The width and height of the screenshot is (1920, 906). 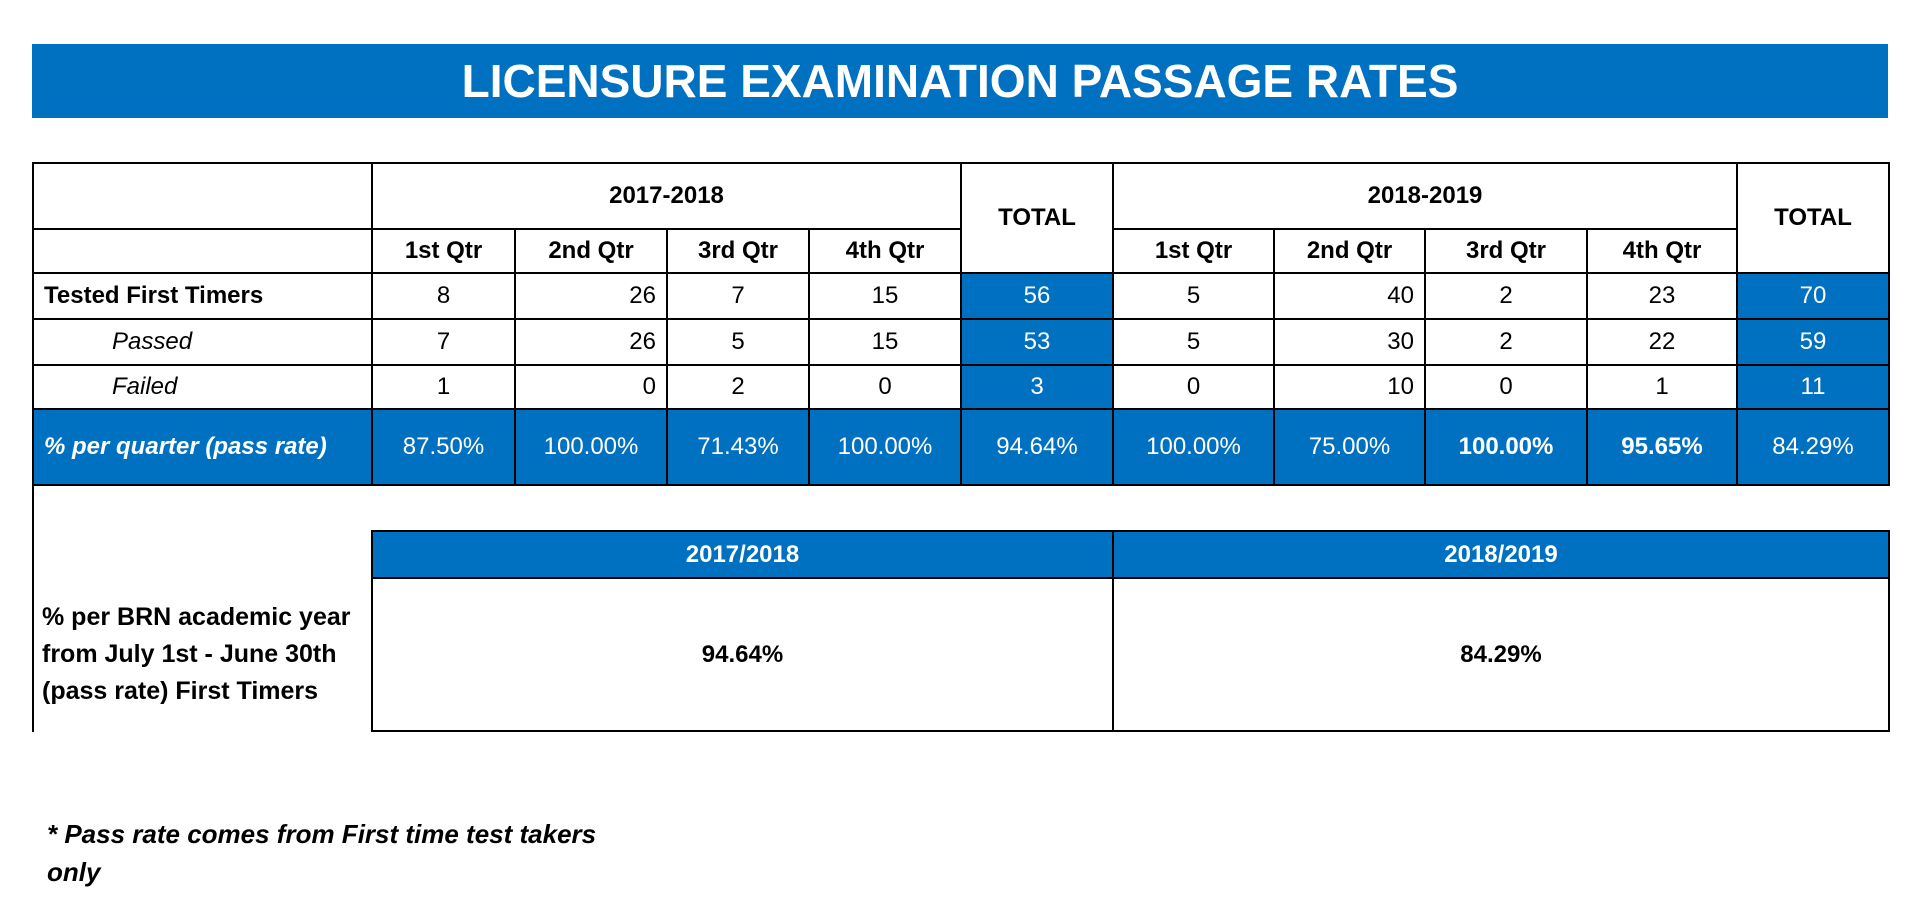 I want to click on summary-header: 2017/2018, so click(x=742, y=554).